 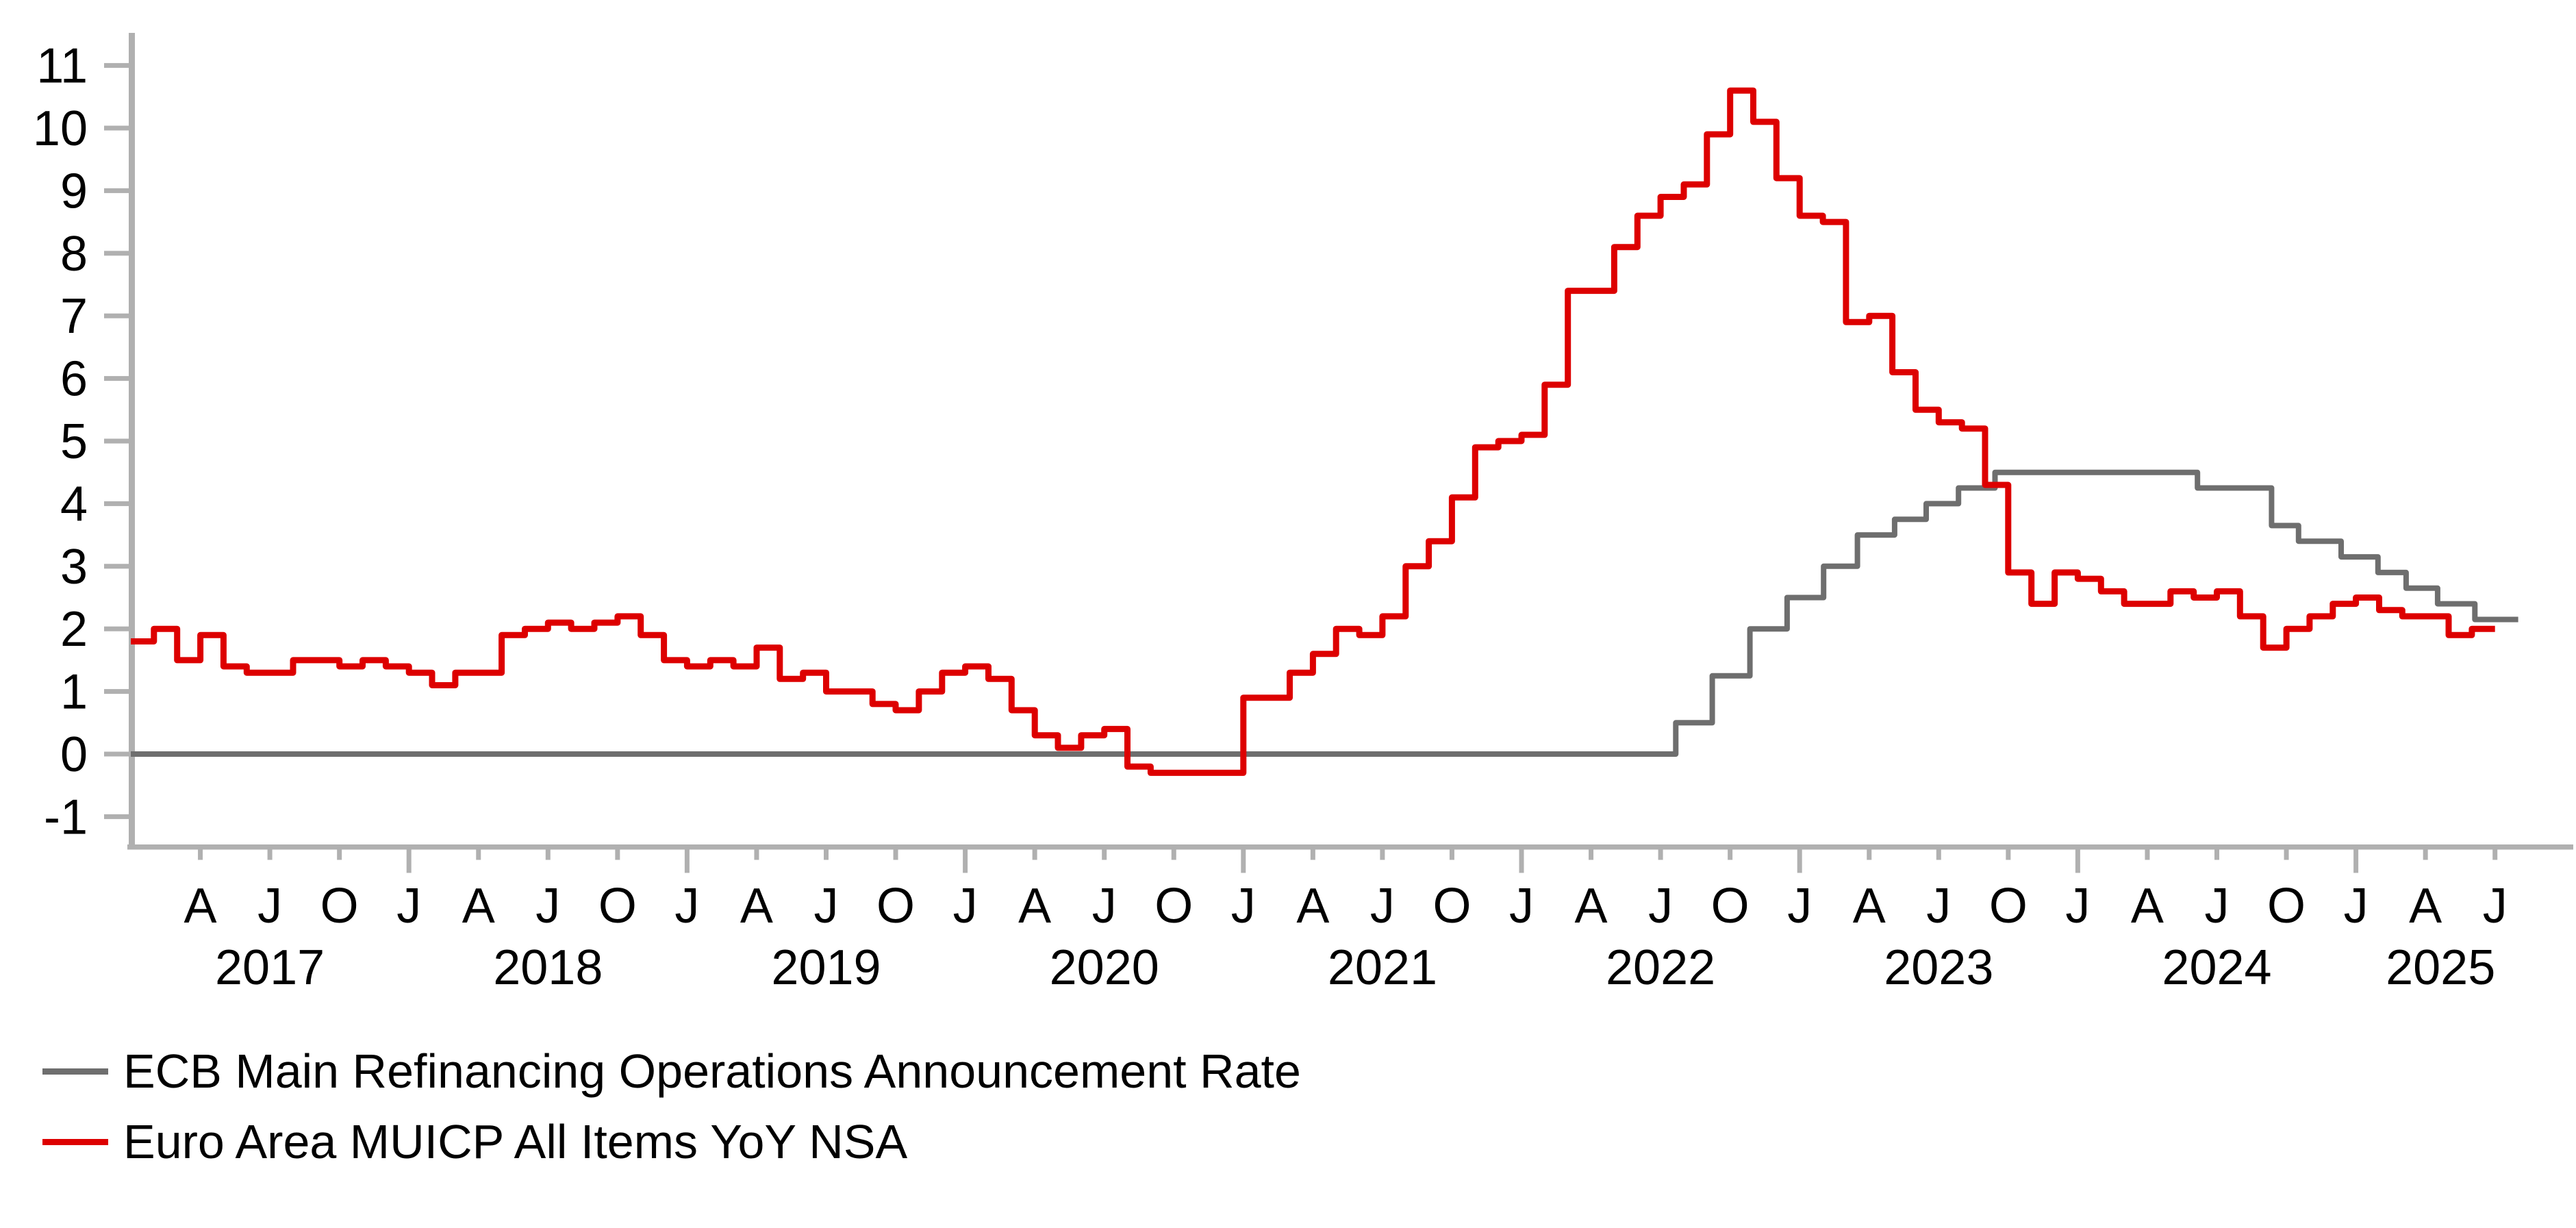 I want to click on x-year-label: 2022, so click(x=1660, y=968).